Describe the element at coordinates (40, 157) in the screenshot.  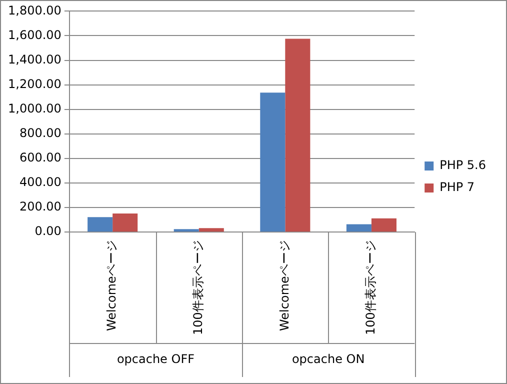
I see `y-tick-label: 600.00` at that location.